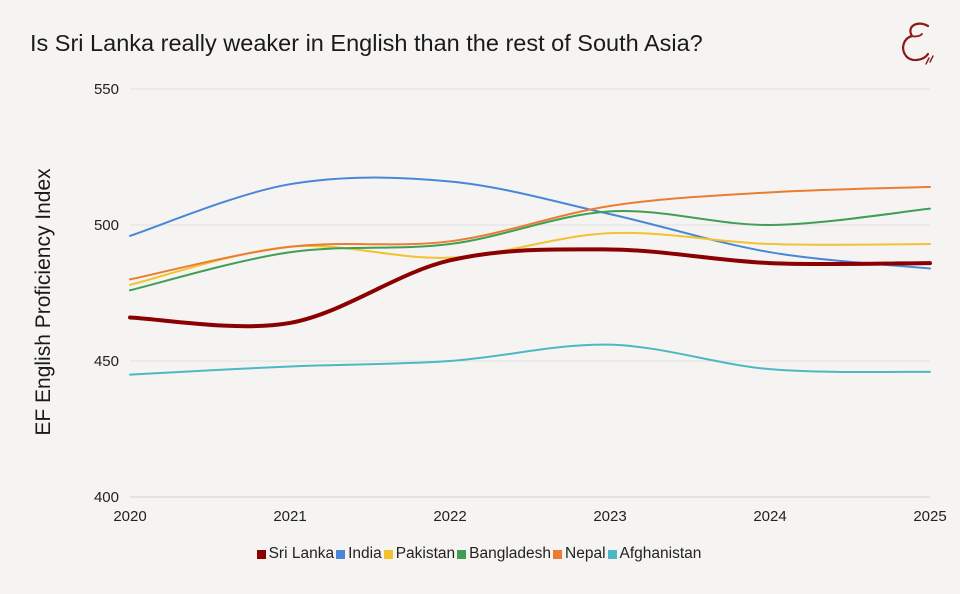 The height and width of the screenshot is (594, 960). I want to click on legend-label: India, so click(365, 553).